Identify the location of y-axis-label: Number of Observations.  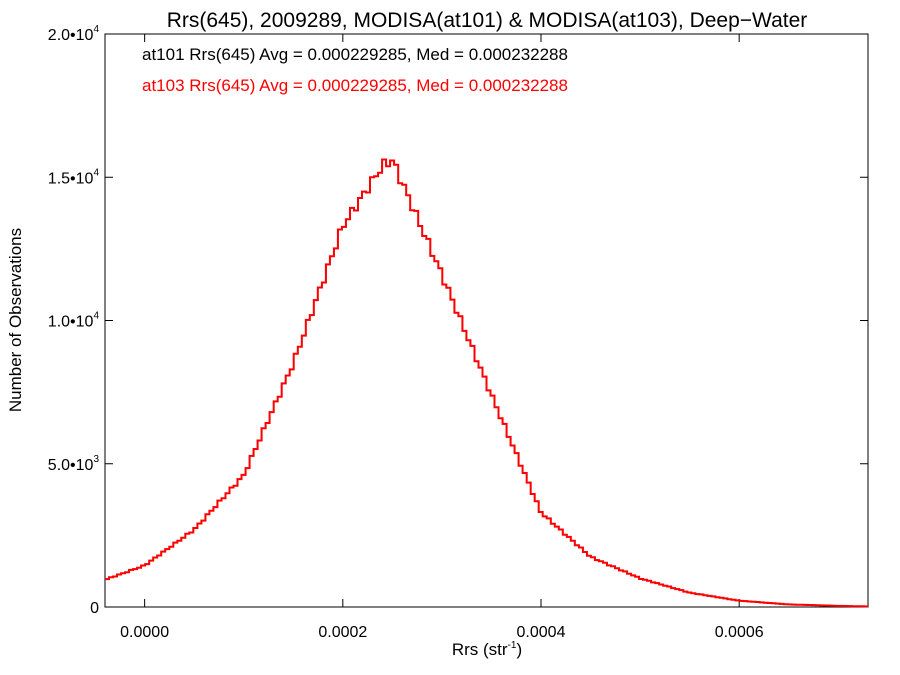
(15, 320).